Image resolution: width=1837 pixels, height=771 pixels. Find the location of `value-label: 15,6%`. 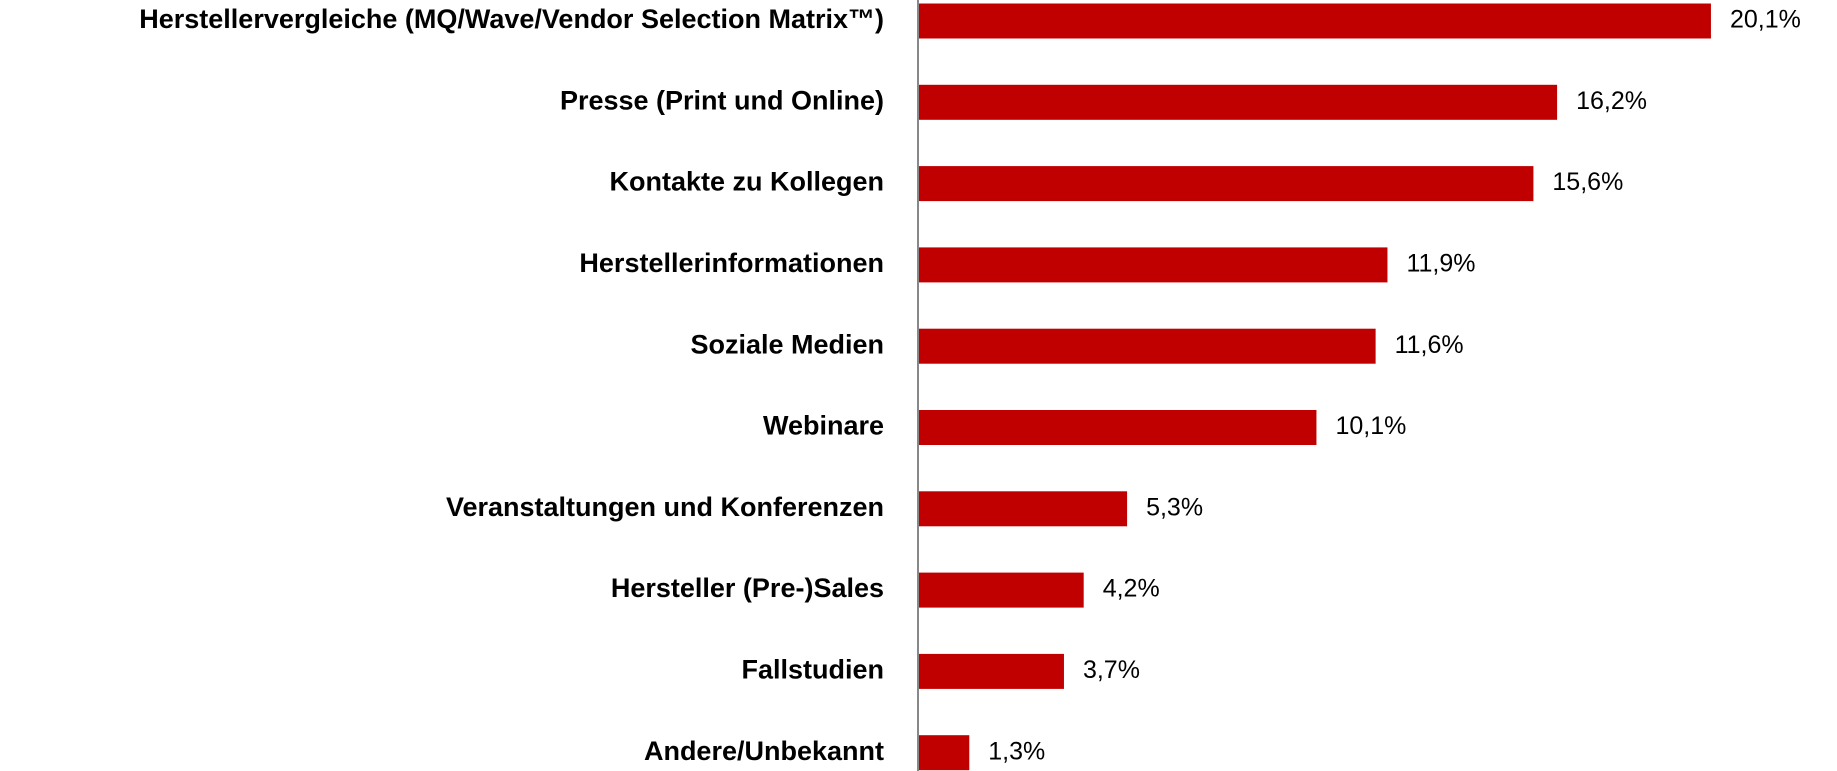

value-label: 15,6% is located at coordinates (1587, 182).